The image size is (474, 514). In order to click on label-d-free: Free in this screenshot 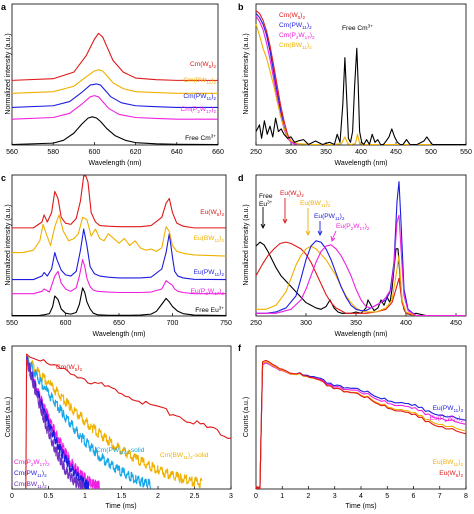, I will do `click(266, 196)`.